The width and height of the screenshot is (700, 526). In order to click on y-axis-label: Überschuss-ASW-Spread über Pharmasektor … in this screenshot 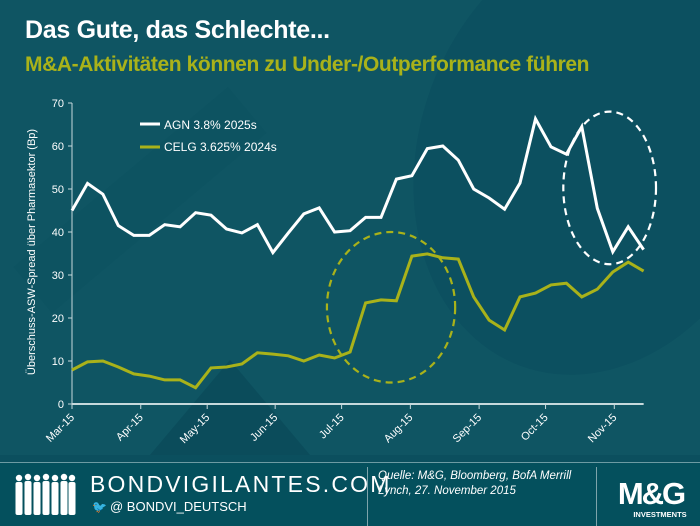, I will do `click(32, 252)`.